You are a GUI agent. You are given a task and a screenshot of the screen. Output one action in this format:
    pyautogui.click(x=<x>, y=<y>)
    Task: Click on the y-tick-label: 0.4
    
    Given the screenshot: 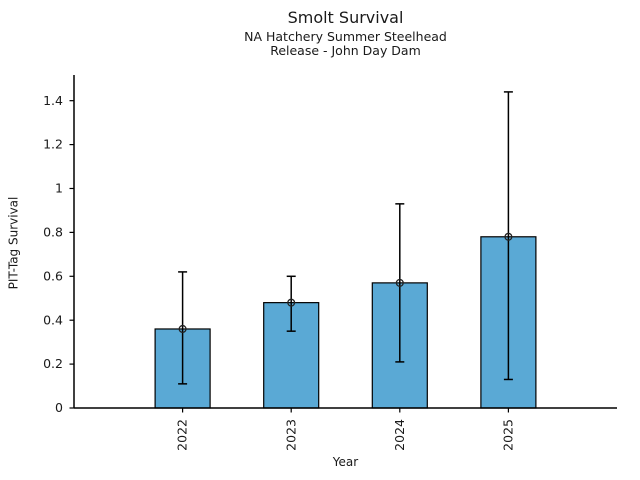 What is the action you would take?
    pyautogui.click(x=53, y=319)
    